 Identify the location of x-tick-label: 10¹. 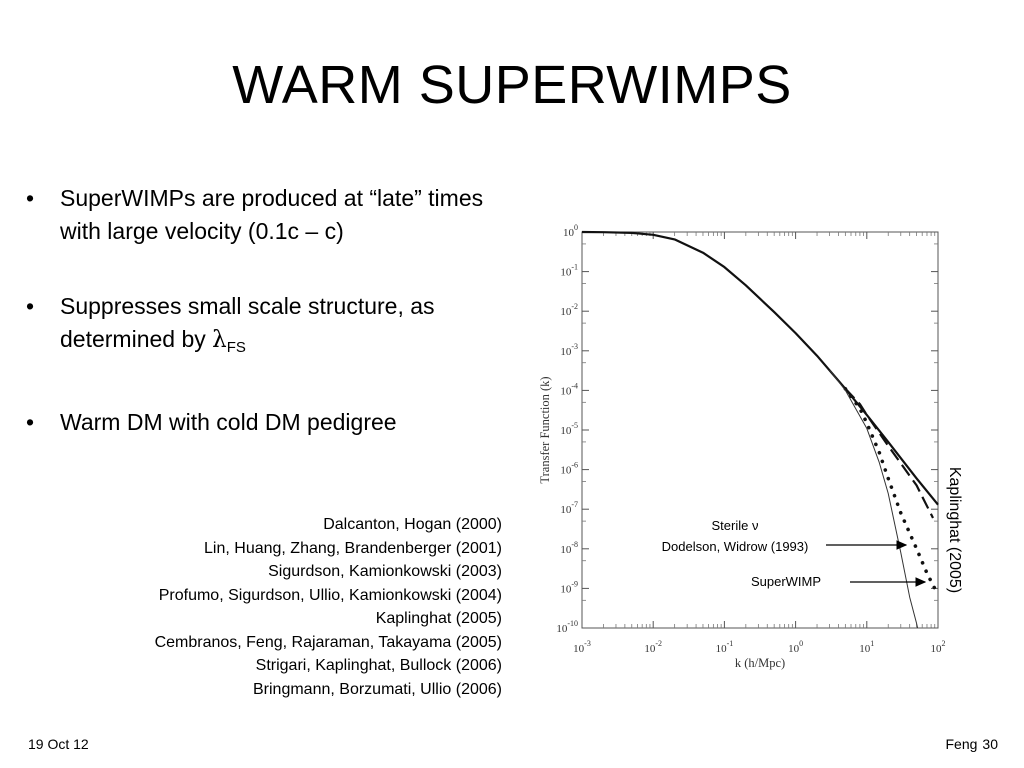
(866, 647).